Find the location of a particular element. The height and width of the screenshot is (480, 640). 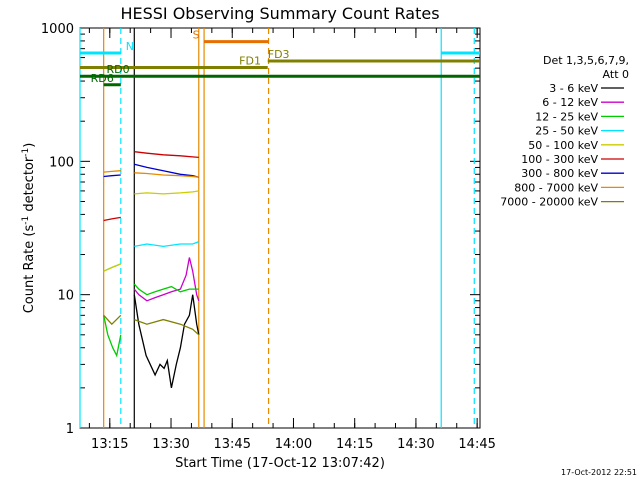

x-axis-label: Start Time (17-Oct-12 13:07:42) is located at coordinates (280, 463).